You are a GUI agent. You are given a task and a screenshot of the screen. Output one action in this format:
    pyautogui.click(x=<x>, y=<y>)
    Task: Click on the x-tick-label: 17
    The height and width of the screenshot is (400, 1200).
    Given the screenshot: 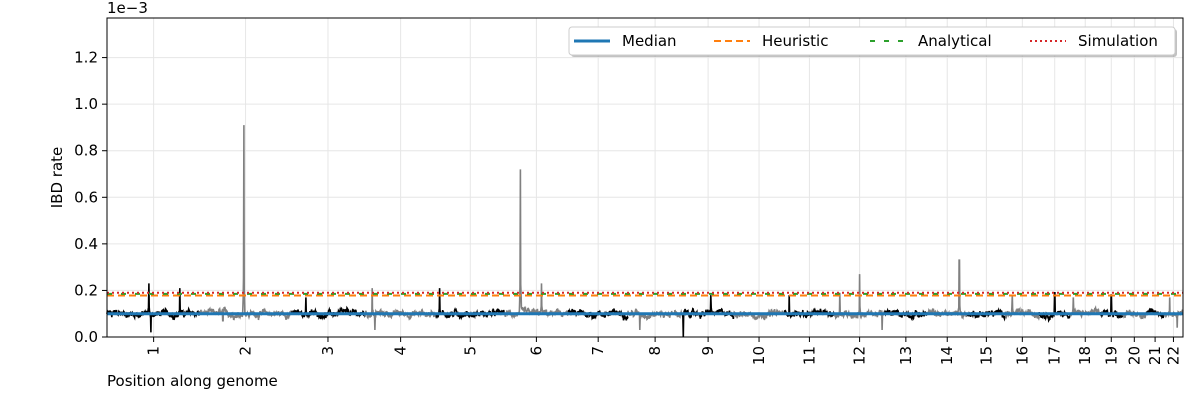 What is the action you would take?
    pyautogui.click(x=1055, y=355)
    